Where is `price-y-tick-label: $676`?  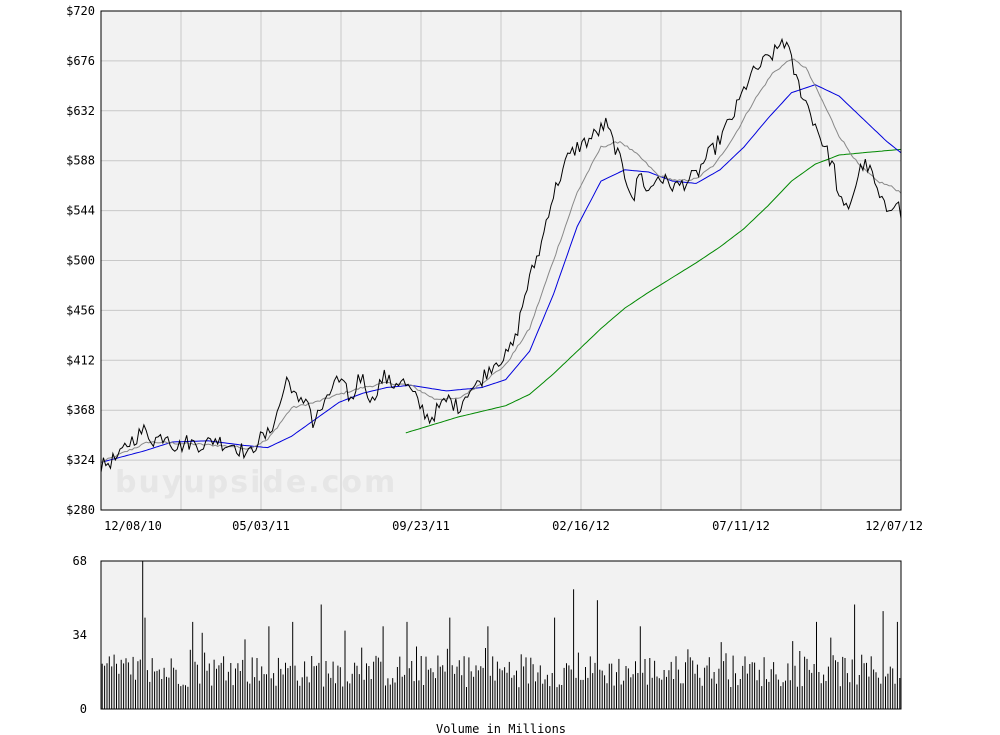 price-y-tick-label: $676 is located at coordinates (80, 61).